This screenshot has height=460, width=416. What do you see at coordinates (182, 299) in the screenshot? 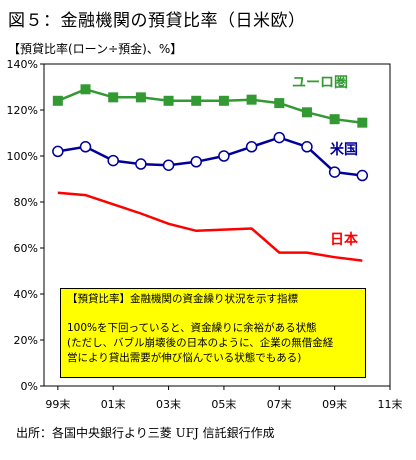
I see `note-heading: 【預貸比率】金融機関の資金繰り状況を示す指標` at bounding box center [182, 299].